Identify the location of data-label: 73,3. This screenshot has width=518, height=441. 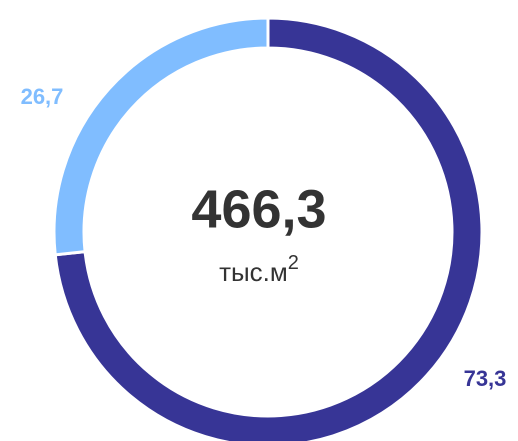
(485, 378).